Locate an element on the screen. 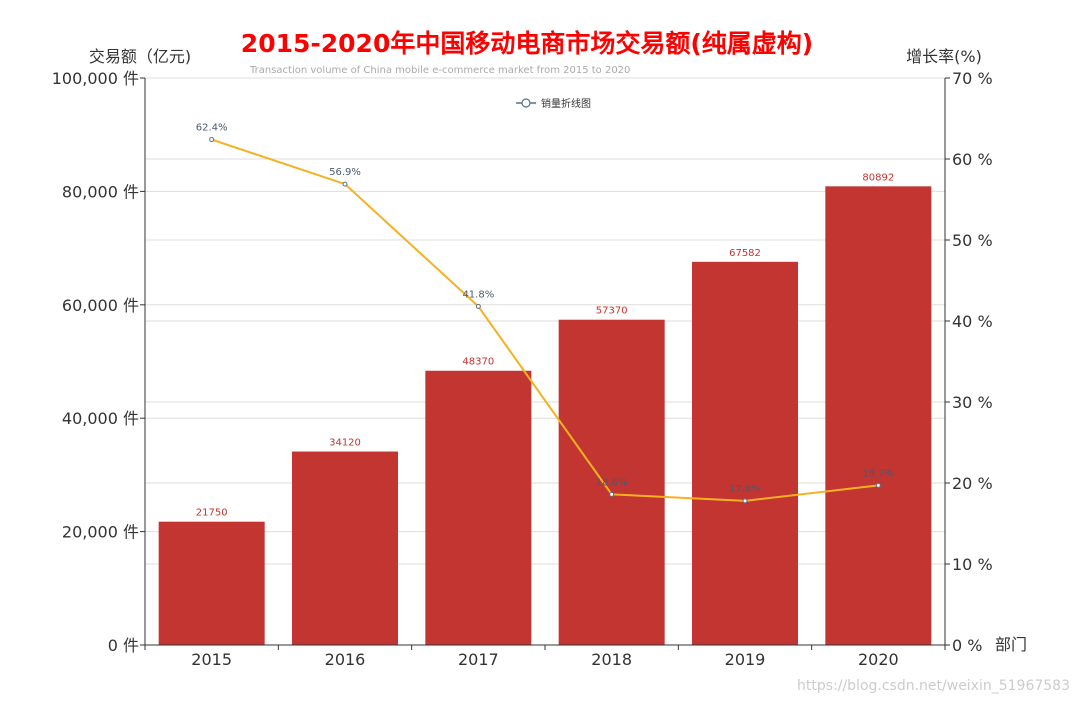 The width and height of the screenshot is (1080, 703). y2-axis-label: 增长率(%) is located at coordinates (944, 56).